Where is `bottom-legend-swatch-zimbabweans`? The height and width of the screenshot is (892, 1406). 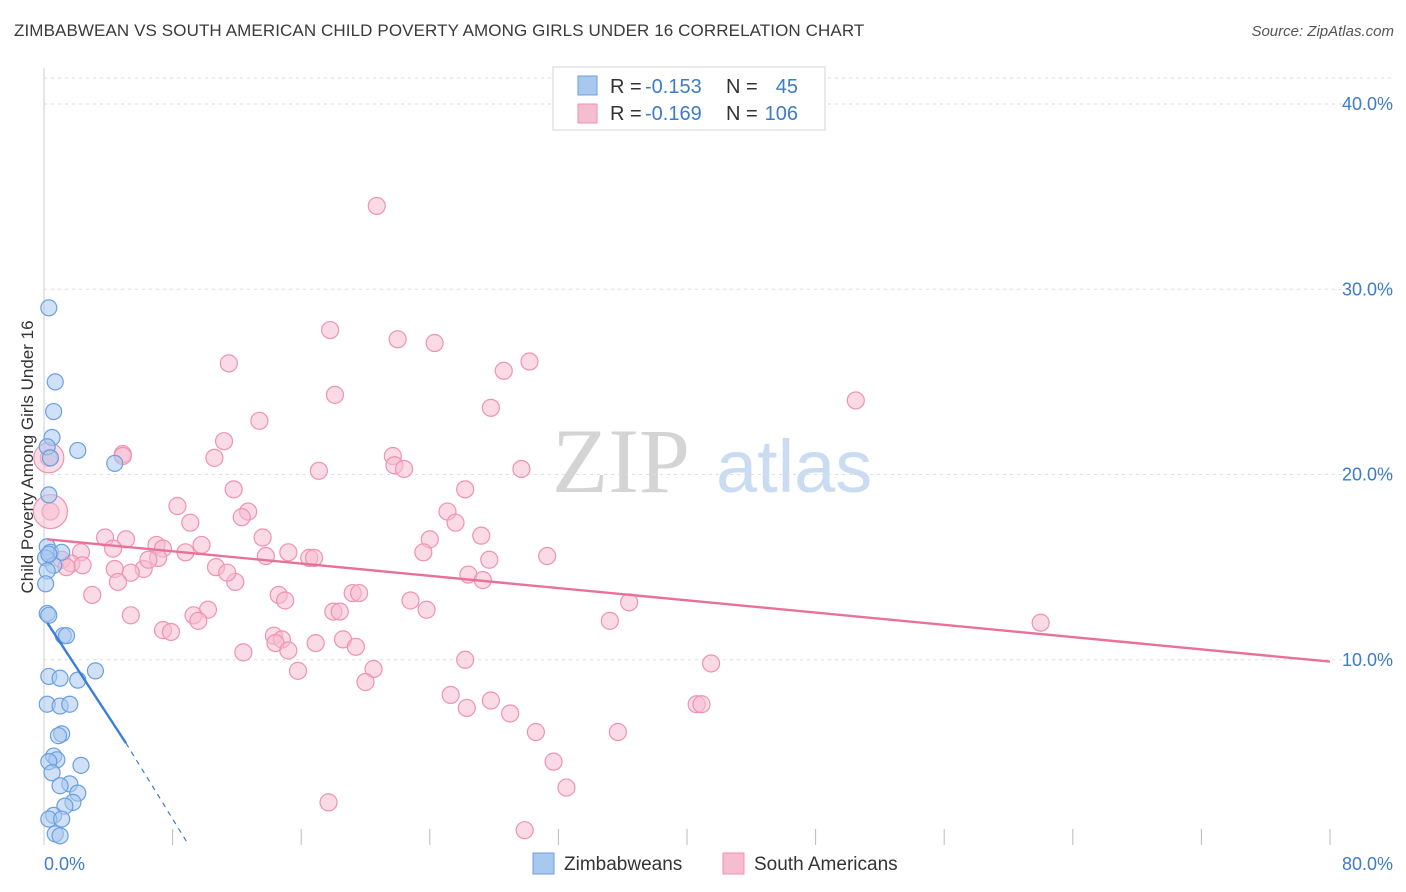 bottom-legend-swatch-zimbabweans is located at coordinates (543, 863).